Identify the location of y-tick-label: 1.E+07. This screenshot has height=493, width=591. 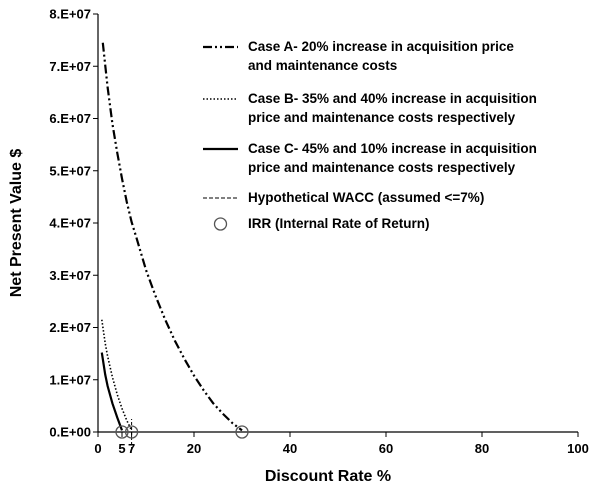
(70, 379).